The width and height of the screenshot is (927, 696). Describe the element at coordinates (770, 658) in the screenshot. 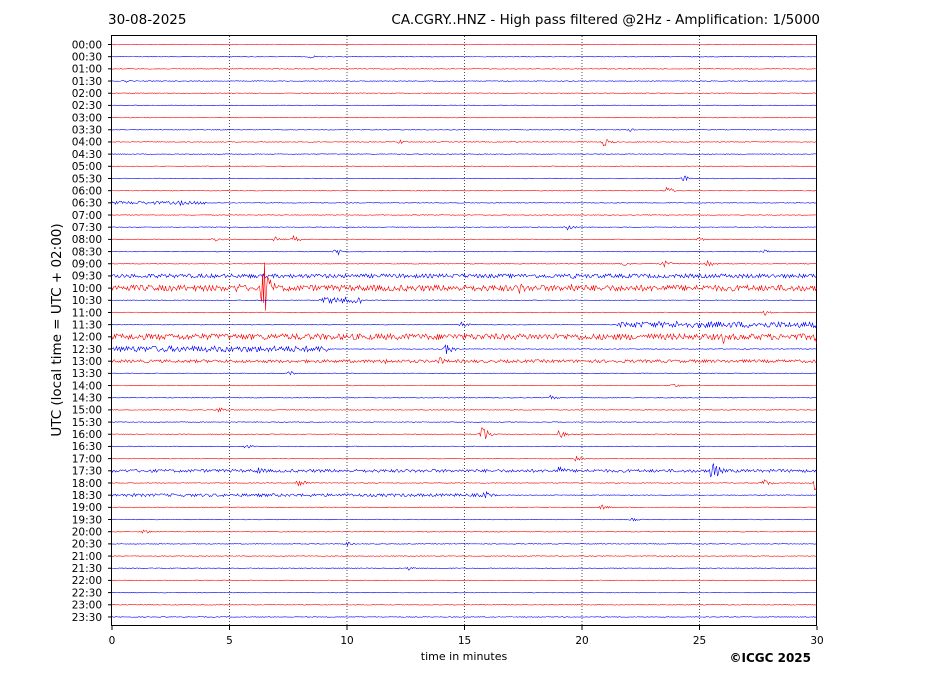

I see `copyright-label: ©ICGC 2025` at that location.